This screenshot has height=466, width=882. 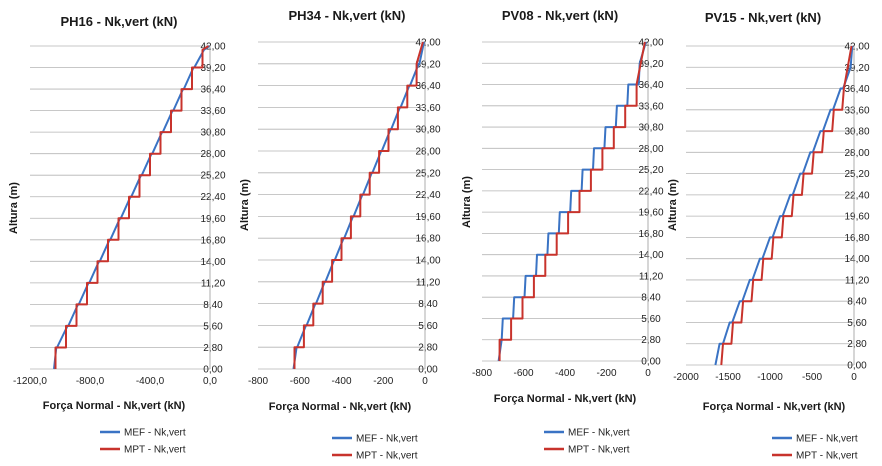 I want to click on chart-title: PV15 - Nk,vert (kN), so click(x=763, y=17).